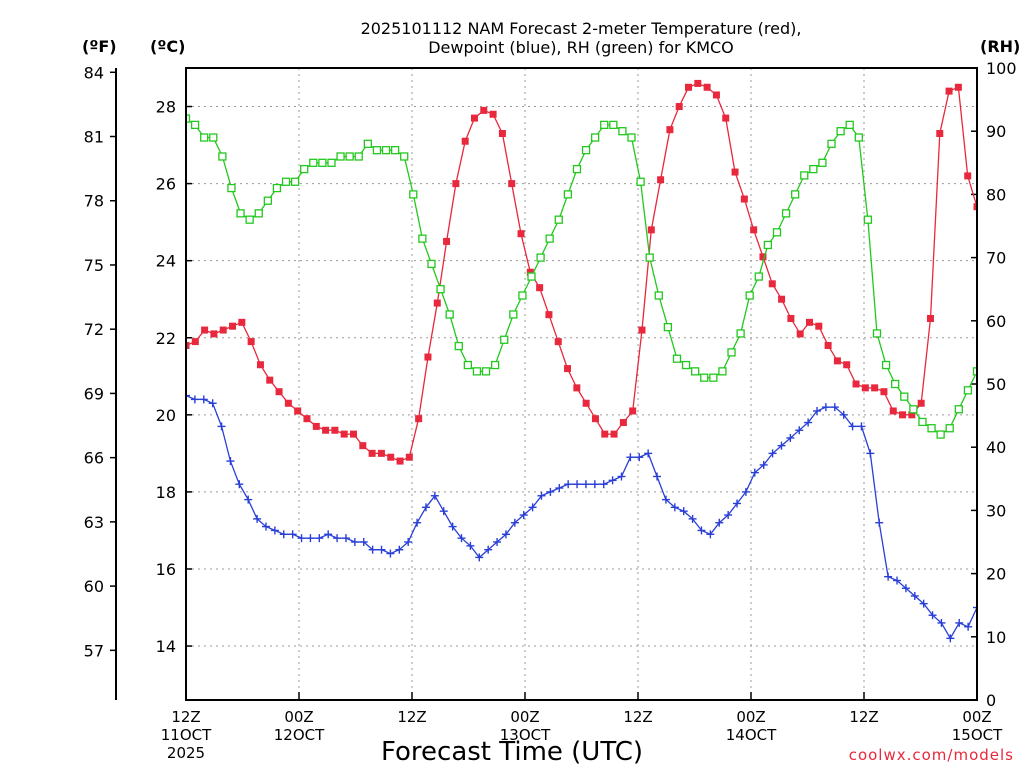 Image resolution: width=1024 pixels, height=768 pixels. I want to click on rh-tick-label: 70, so click(996, 258).